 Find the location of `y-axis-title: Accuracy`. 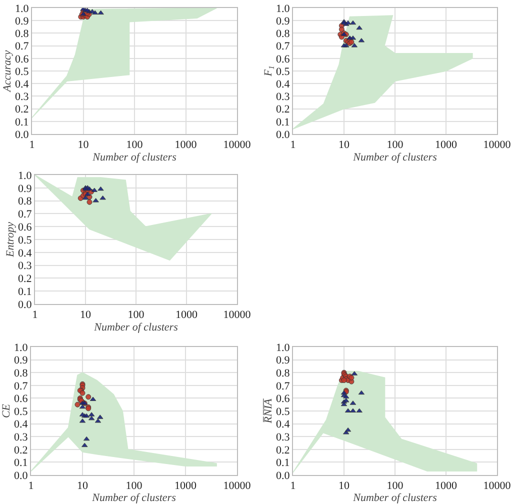

y-axis-title: Accuracy is located at coordinates (8, 71).